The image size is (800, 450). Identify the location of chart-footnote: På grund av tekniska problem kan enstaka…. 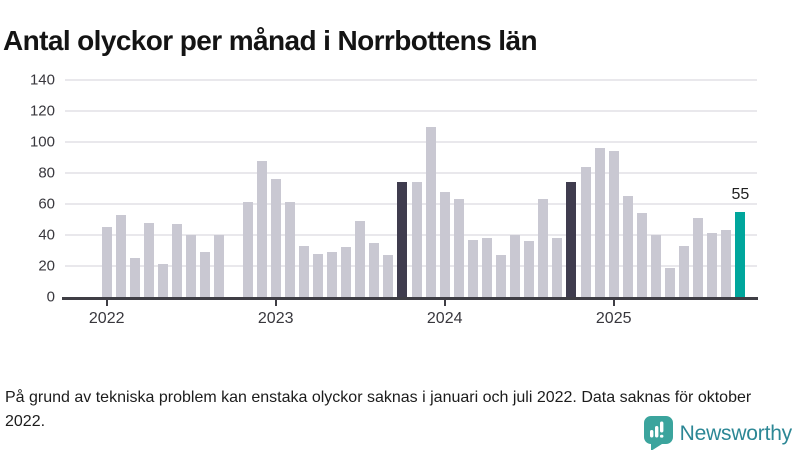
(378, 409).